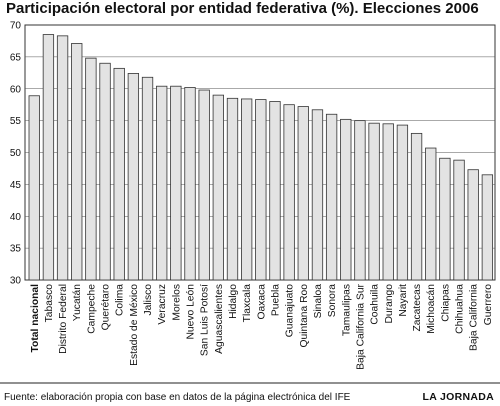  What do you see at coordinates (289, 192) in the screenshot?
I see `bar-guanajuato` at bounding box center [289, 192].